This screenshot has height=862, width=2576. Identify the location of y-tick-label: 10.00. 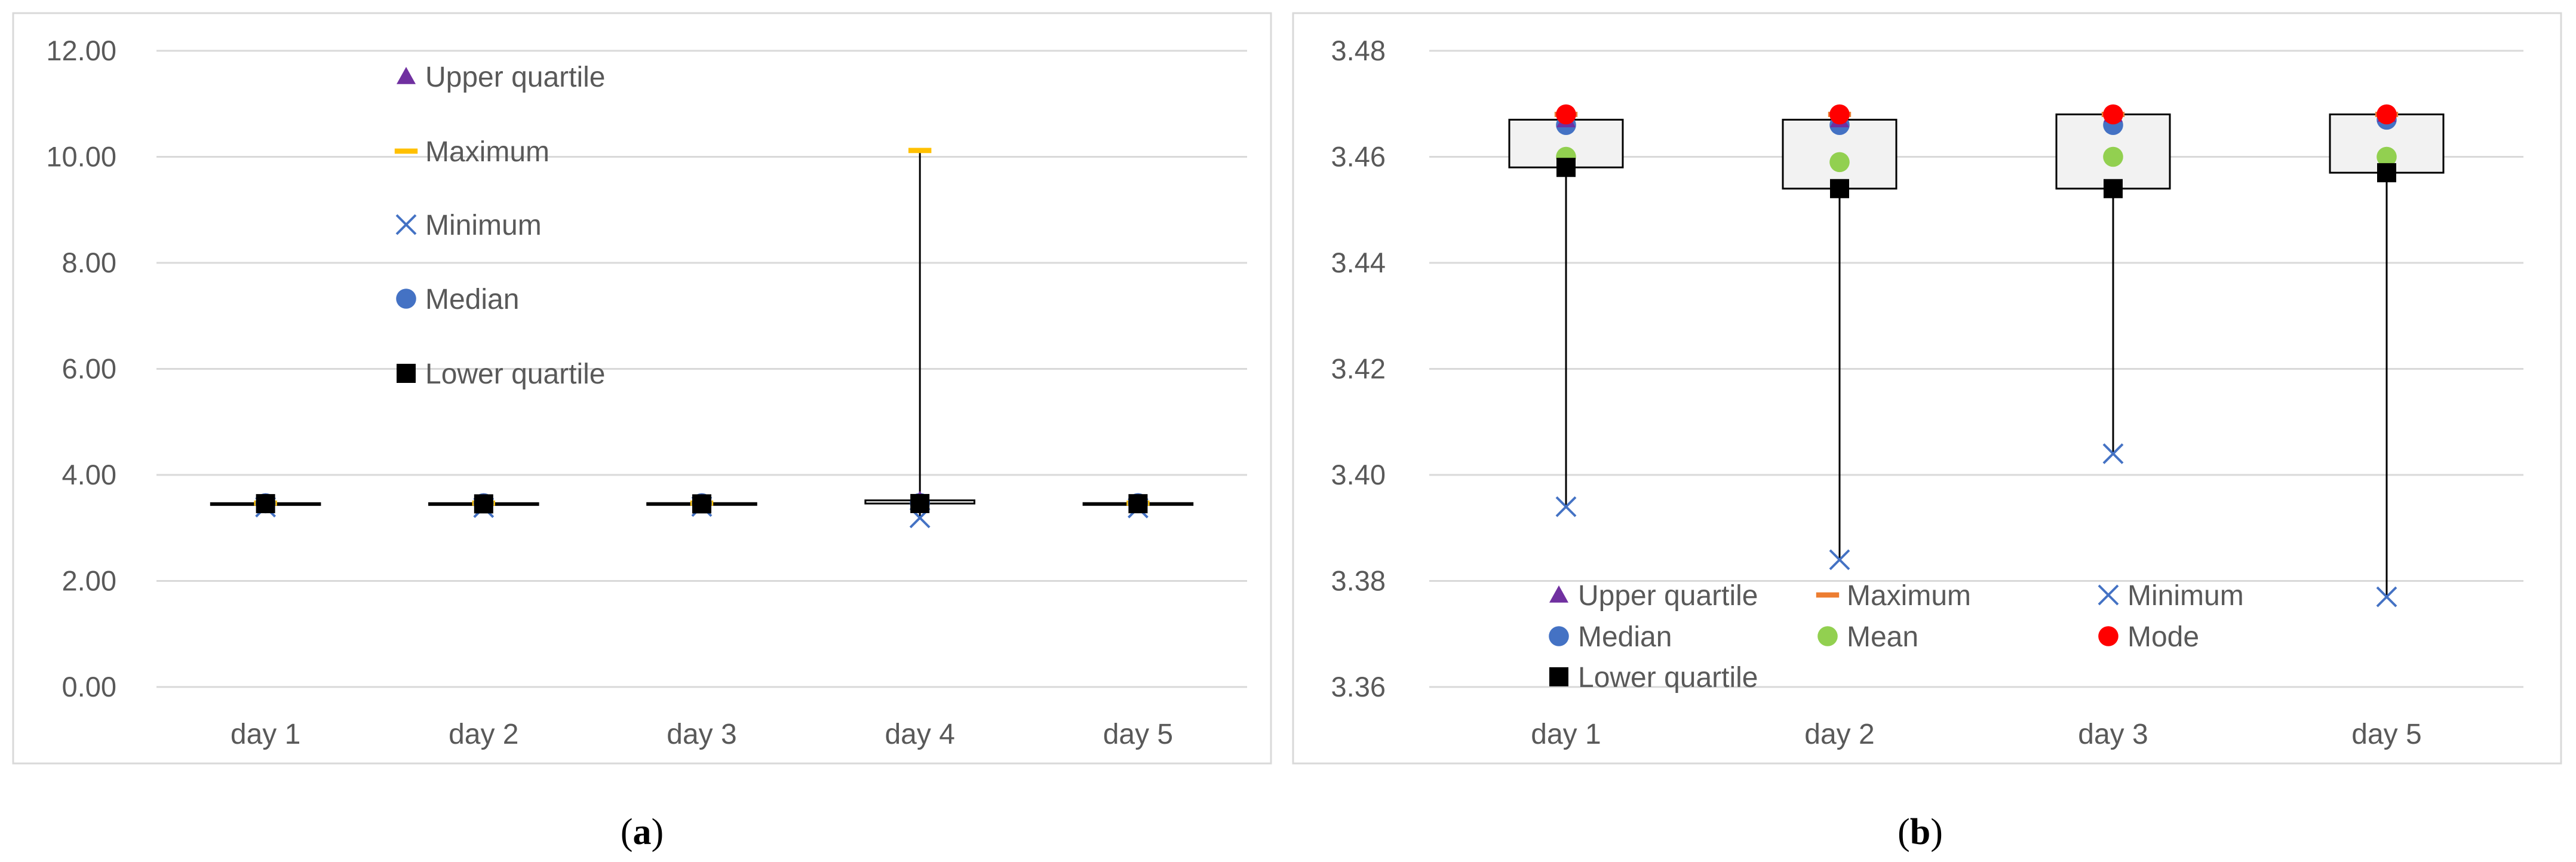
(81, 157).